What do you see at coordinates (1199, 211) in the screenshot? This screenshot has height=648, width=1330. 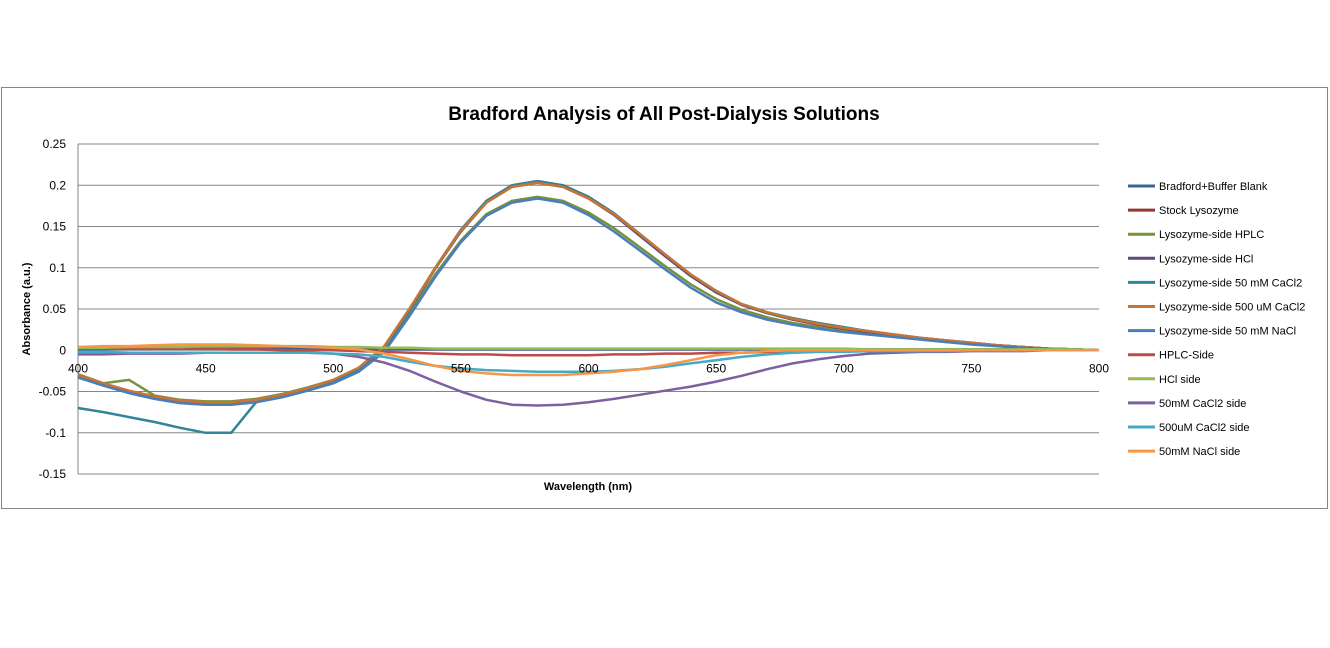 I see `legend-label: Stock Lysozyme` at bounding box center [1199, 211].